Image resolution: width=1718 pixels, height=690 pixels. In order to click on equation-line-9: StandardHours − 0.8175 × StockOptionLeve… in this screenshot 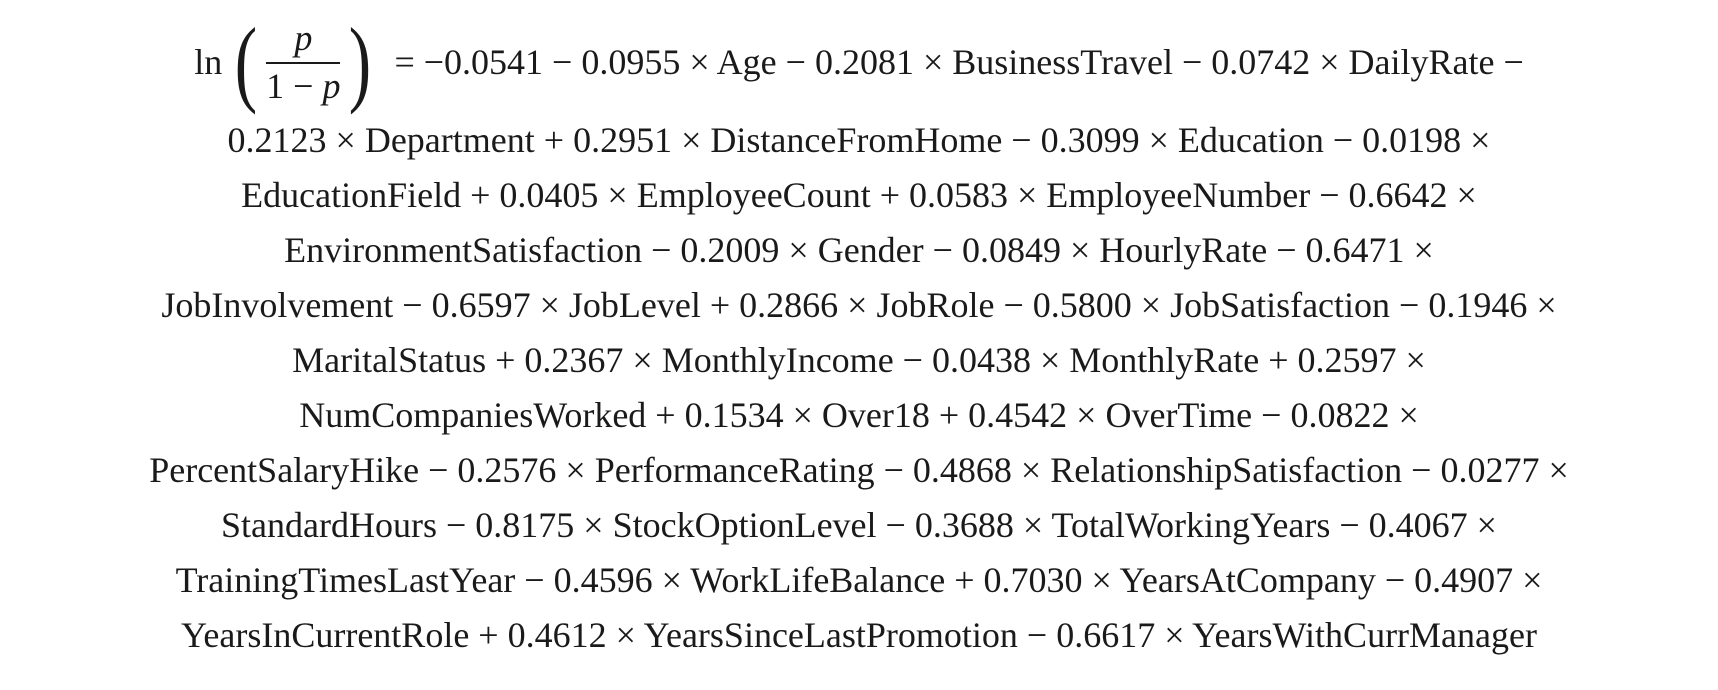, I will do `click(859, 525)`.